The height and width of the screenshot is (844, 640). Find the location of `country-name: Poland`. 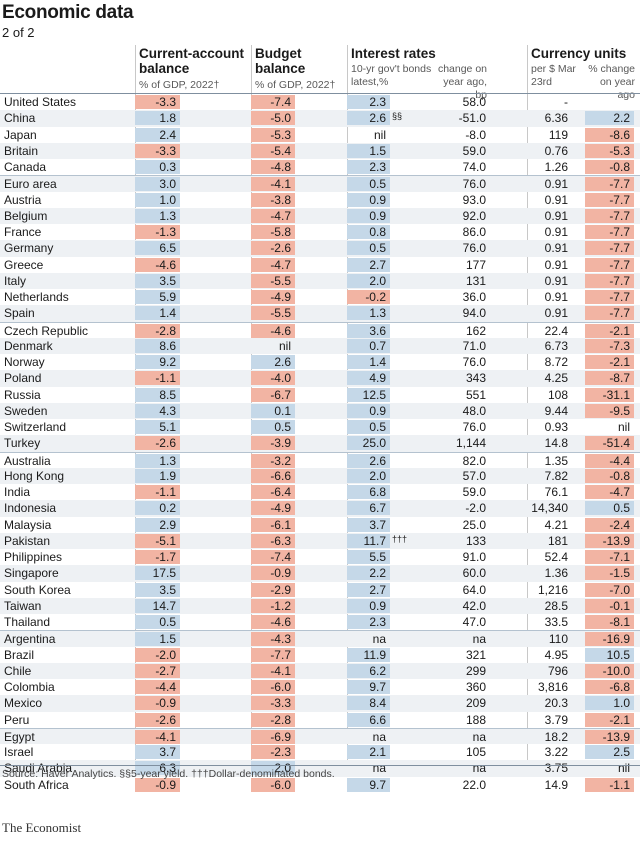

country-name: Poland is located at coordinates (23, 378).